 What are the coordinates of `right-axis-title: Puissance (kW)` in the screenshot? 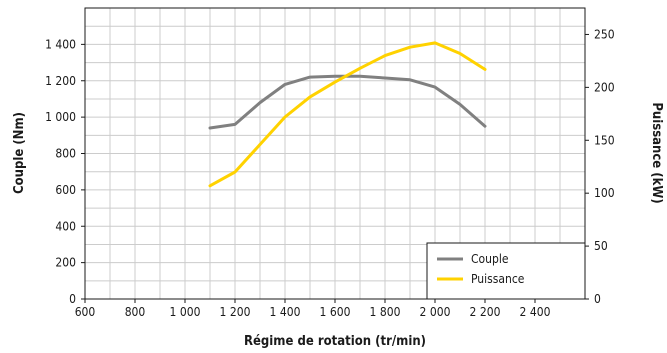 It's located at (656, 152).